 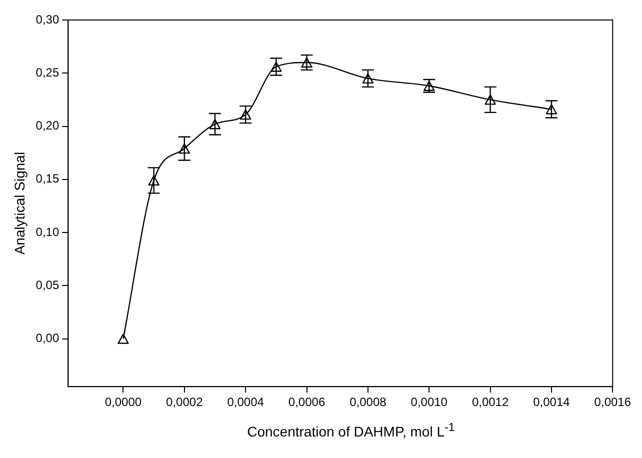 What do you see at coordinates (48, 72) in the screenshot?
I see `y-tick-label: 0,25` at bounding box center [48, 72].